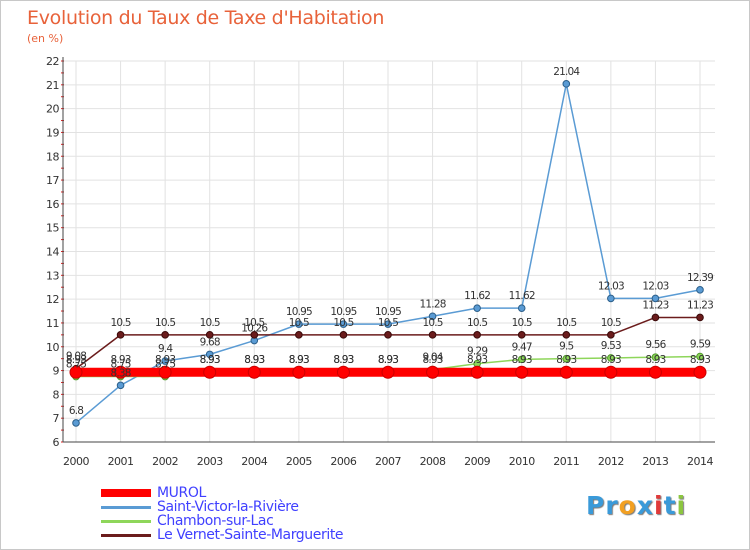 This screenshot has width=750, height=550. I want to click on legend-label: Le Vernet-Sainte-Marguerite, so click(250, 535).